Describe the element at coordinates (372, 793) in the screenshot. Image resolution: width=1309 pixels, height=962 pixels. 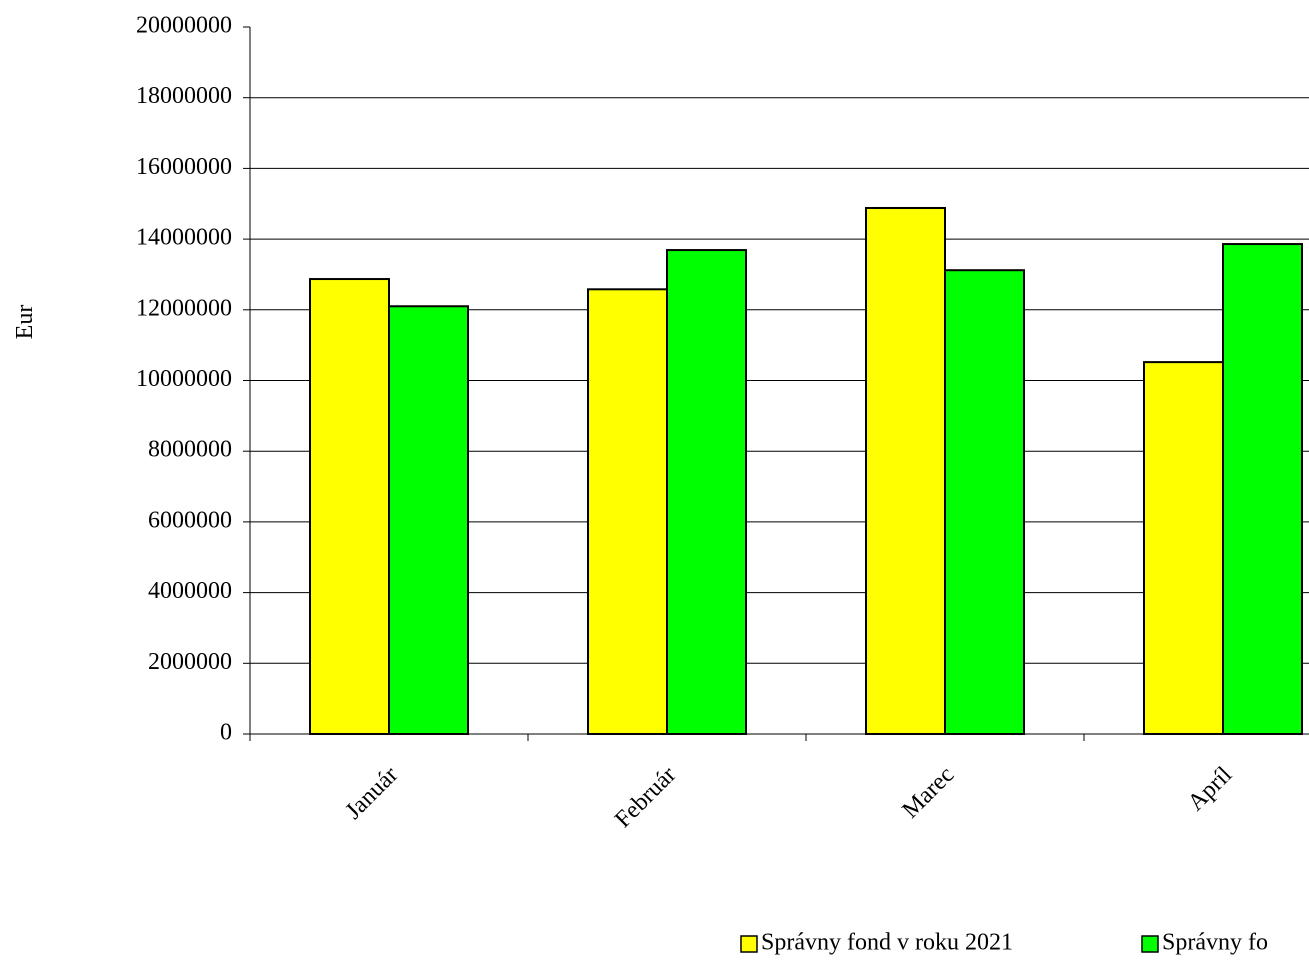
I see `x-tick-label: Január` at that location.